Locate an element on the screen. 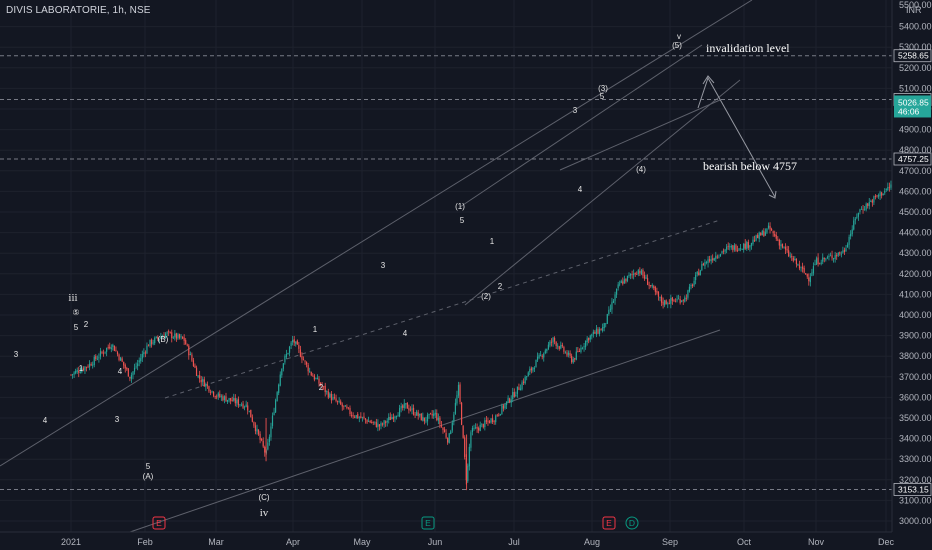  wave-label: 3 is located at coordinates (575, 110).